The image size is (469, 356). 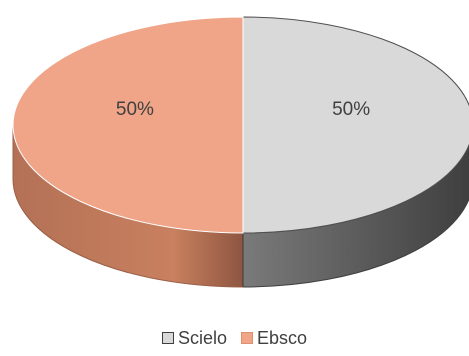 I want to click on legend-swatch-ebsco, so click(x=247, y=338).